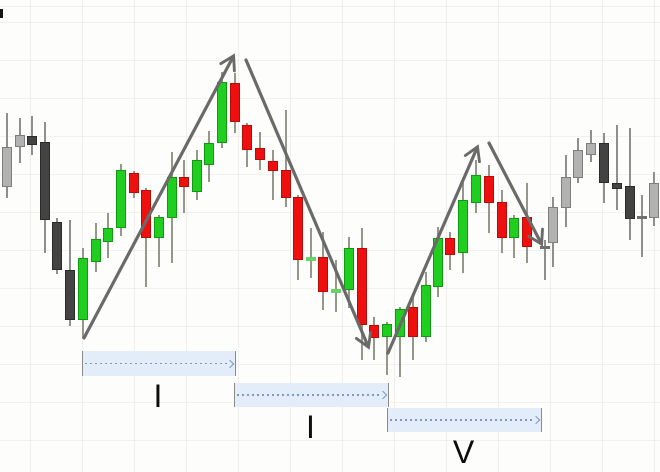  What do you see at coordinates (158, 396) in the screenshot?
I see `wave-label-1: I` at bounding box center [158, 396].